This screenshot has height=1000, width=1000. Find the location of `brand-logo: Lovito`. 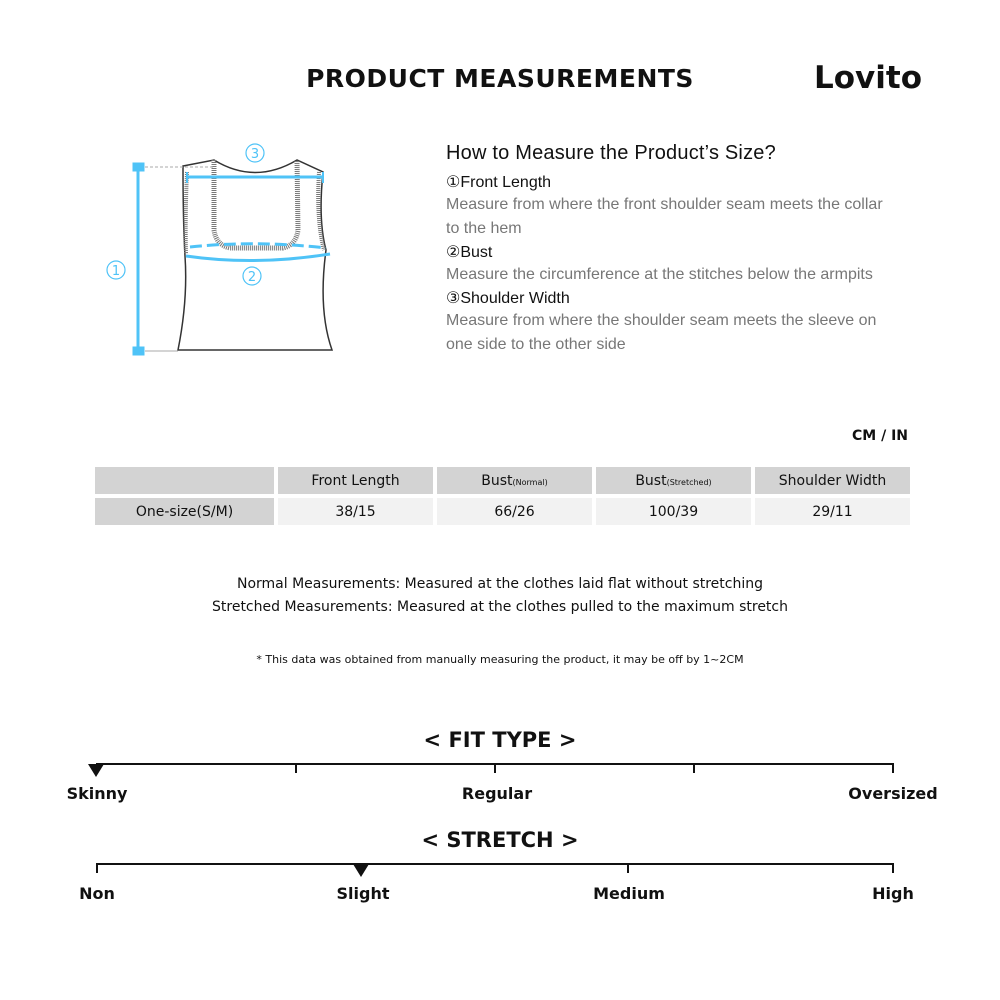

brand-logo: Lovito is located at coordinates (868, 78).